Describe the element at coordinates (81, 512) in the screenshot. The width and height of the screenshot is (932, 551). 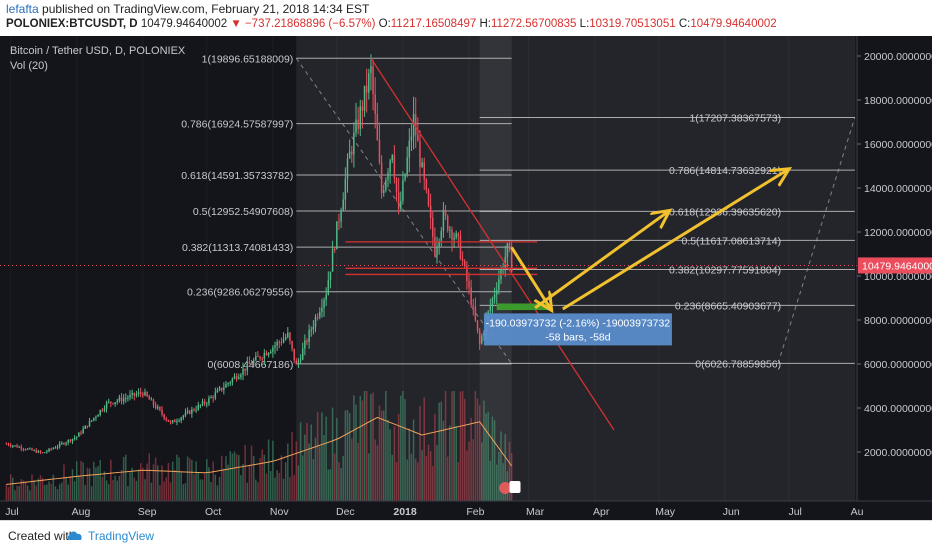
I see `x-tick-label: Aug` at that location.